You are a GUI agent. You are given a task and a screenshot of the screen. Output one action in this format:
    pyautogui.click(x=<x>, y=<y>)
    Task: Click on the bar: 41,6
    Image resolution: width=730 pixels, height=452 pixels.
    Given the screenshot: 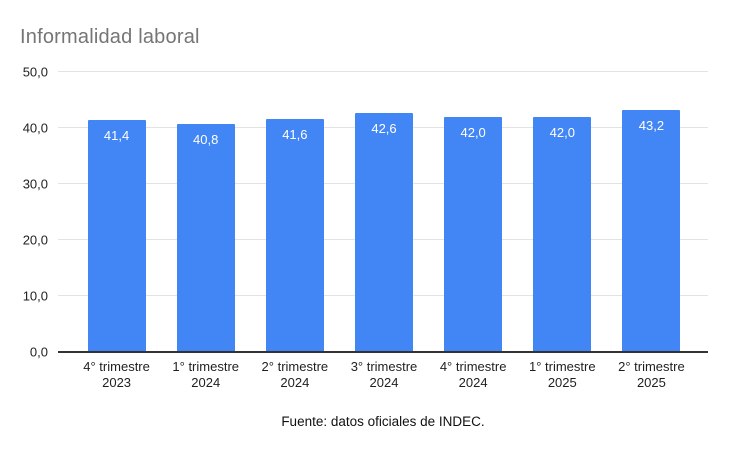 What is the action you would take?
    pyautogui.click(x=294, y=235)
    